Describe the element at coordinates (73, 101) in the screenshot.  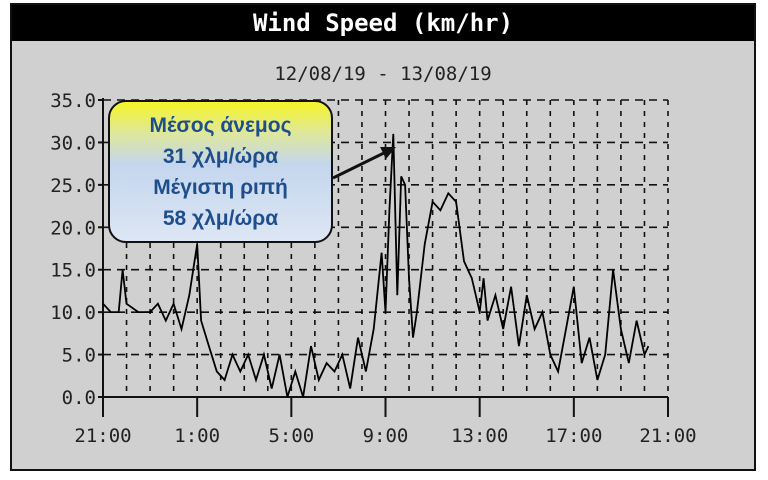
I see `y-tick-label: 35.0` at that location.